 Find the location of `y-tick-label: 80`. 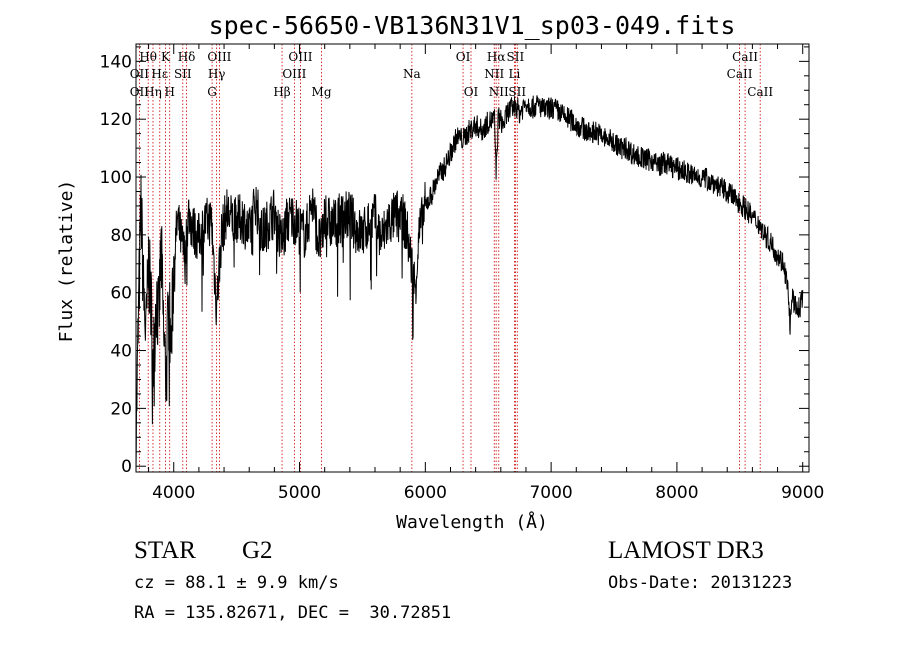

y-tick-label: 80 is located at coordinates (121, 236).